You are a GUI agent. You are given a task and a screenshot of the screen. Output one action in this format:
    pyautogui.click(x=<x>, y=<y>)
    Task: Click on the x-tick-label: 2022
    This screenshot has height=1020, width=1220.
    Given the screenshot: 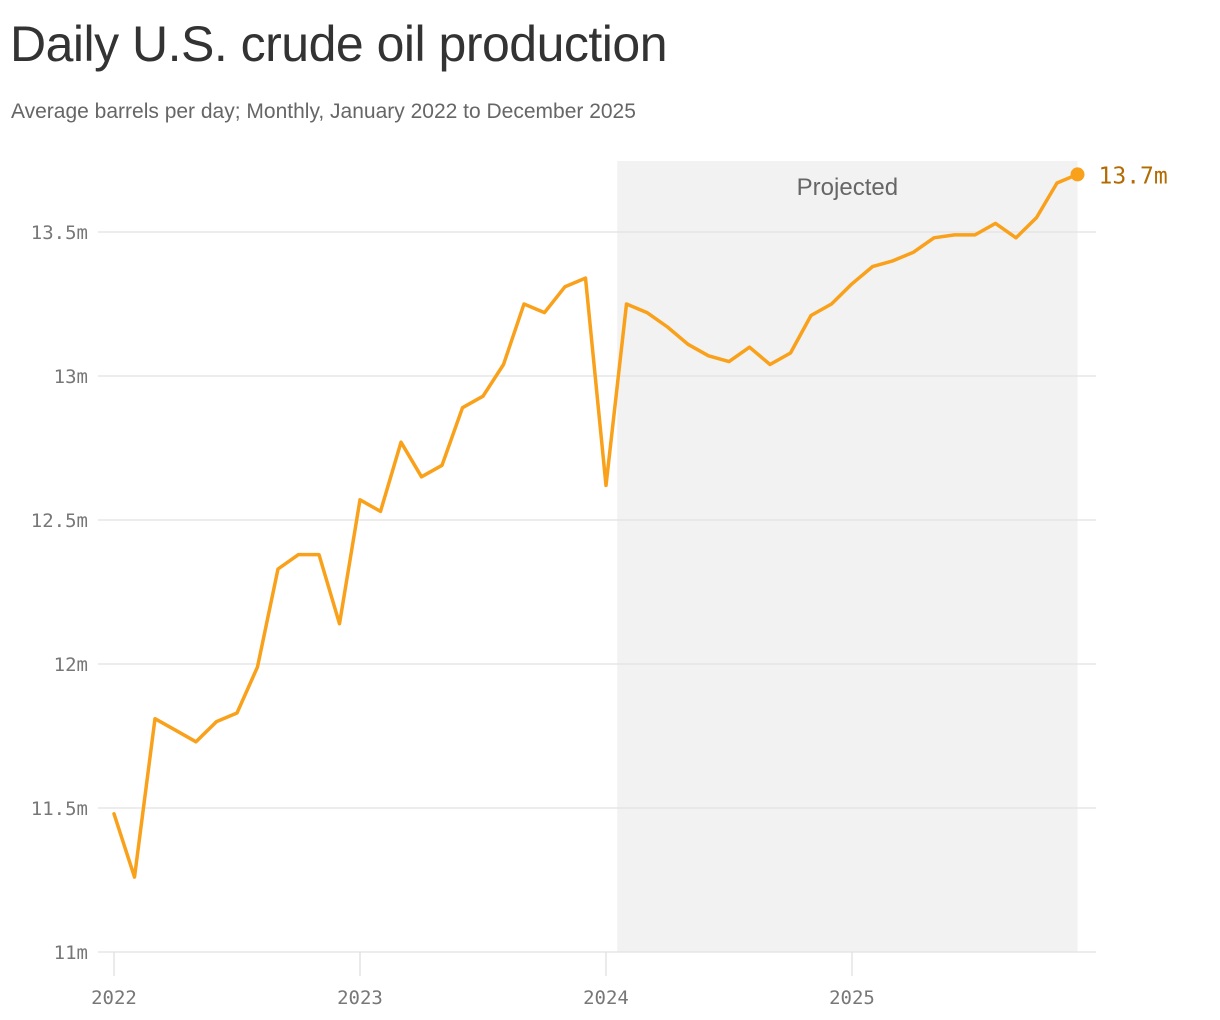 What is the action you would take?
    pyautogui.click(x=114, y=998)
    